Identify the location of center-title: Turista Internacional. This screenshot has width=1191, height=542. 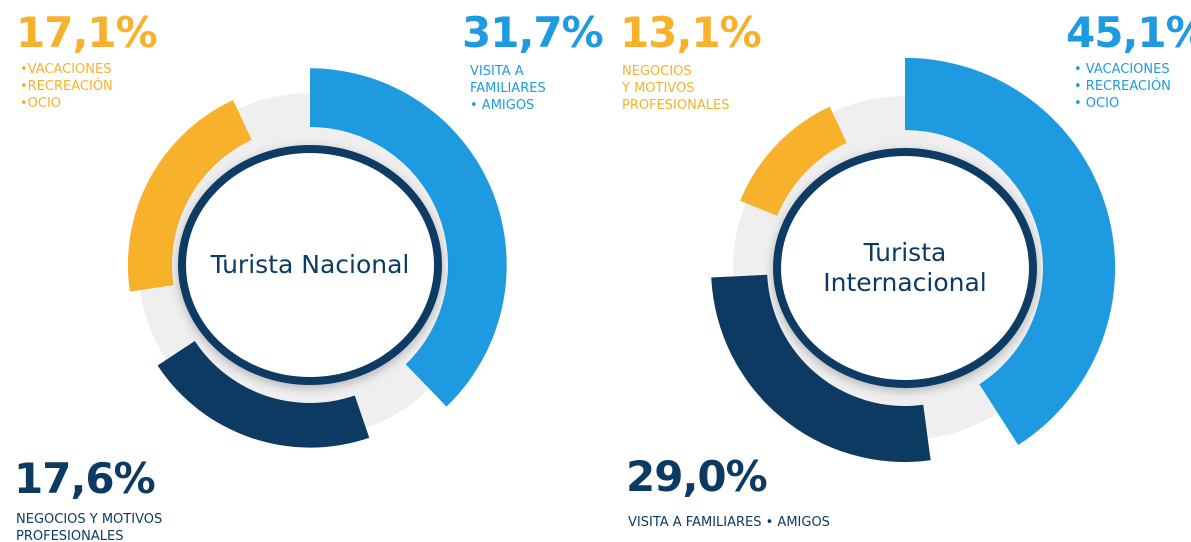
(905, 267).